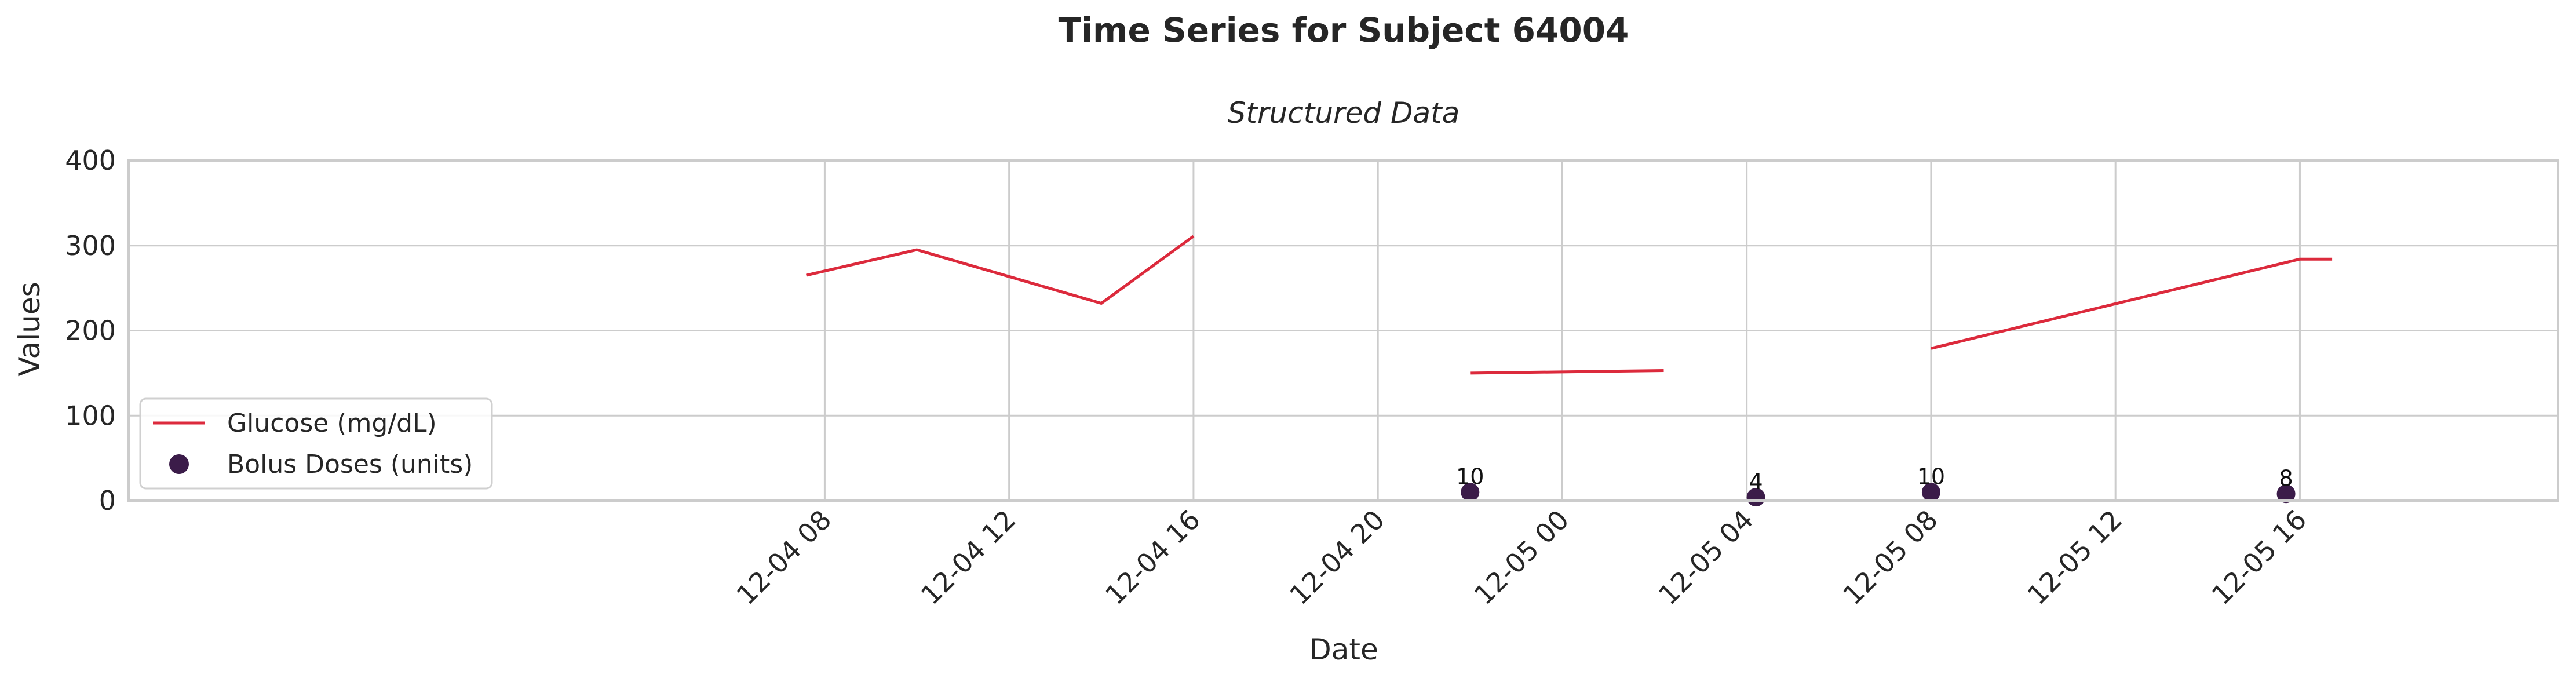  I want to click on x-tick-label: 12-04 16, so click(1152, 557).